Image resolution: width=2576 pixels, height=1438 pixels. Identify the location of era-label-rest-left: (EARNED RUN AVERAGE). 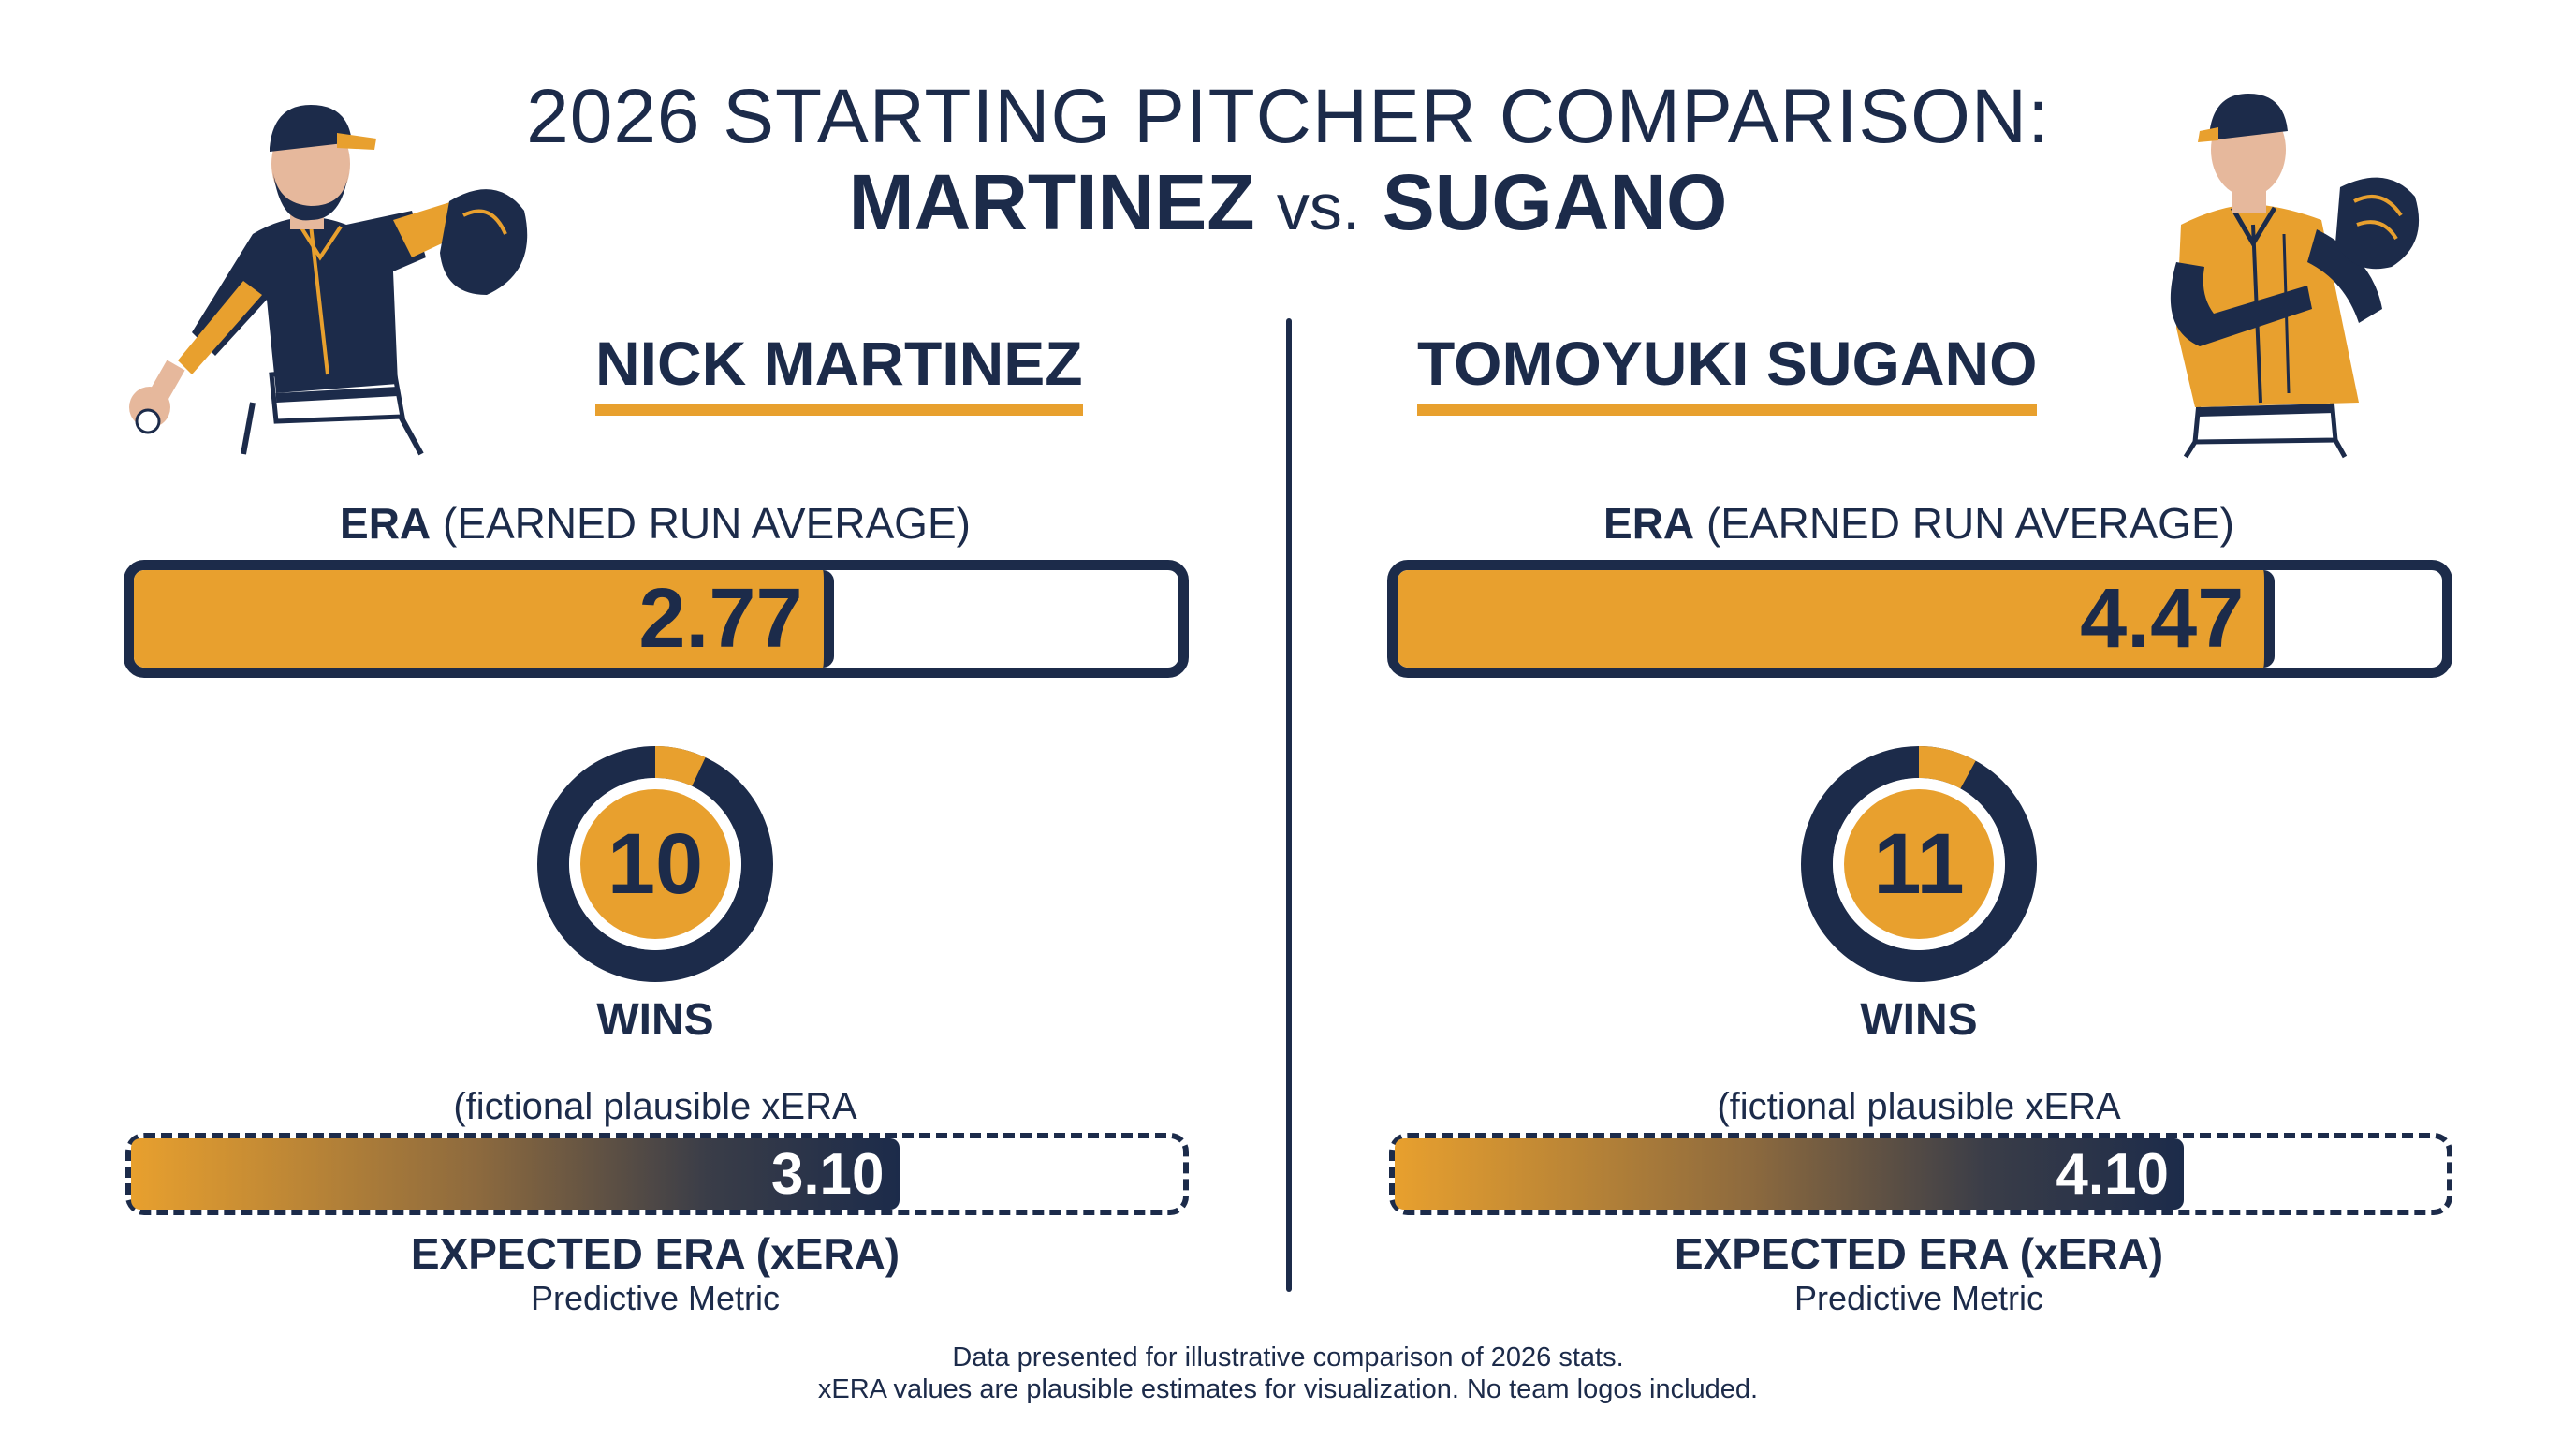
(706, 523).